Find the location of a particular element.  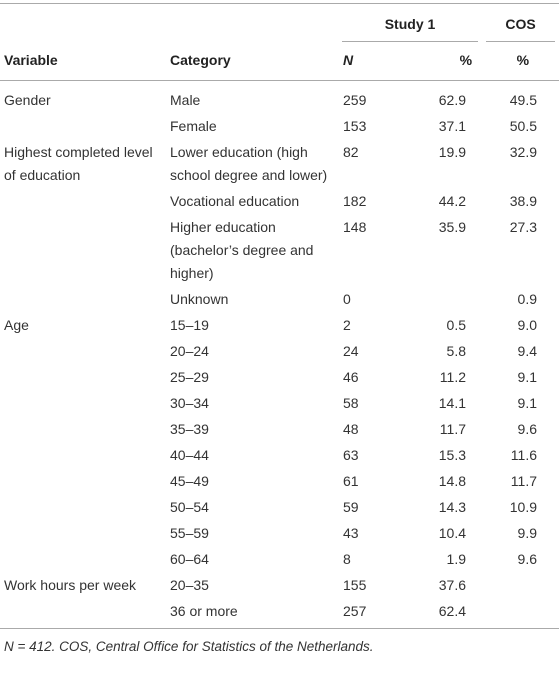

variable: Highest completed level of education is located at coordinates (78, 163).